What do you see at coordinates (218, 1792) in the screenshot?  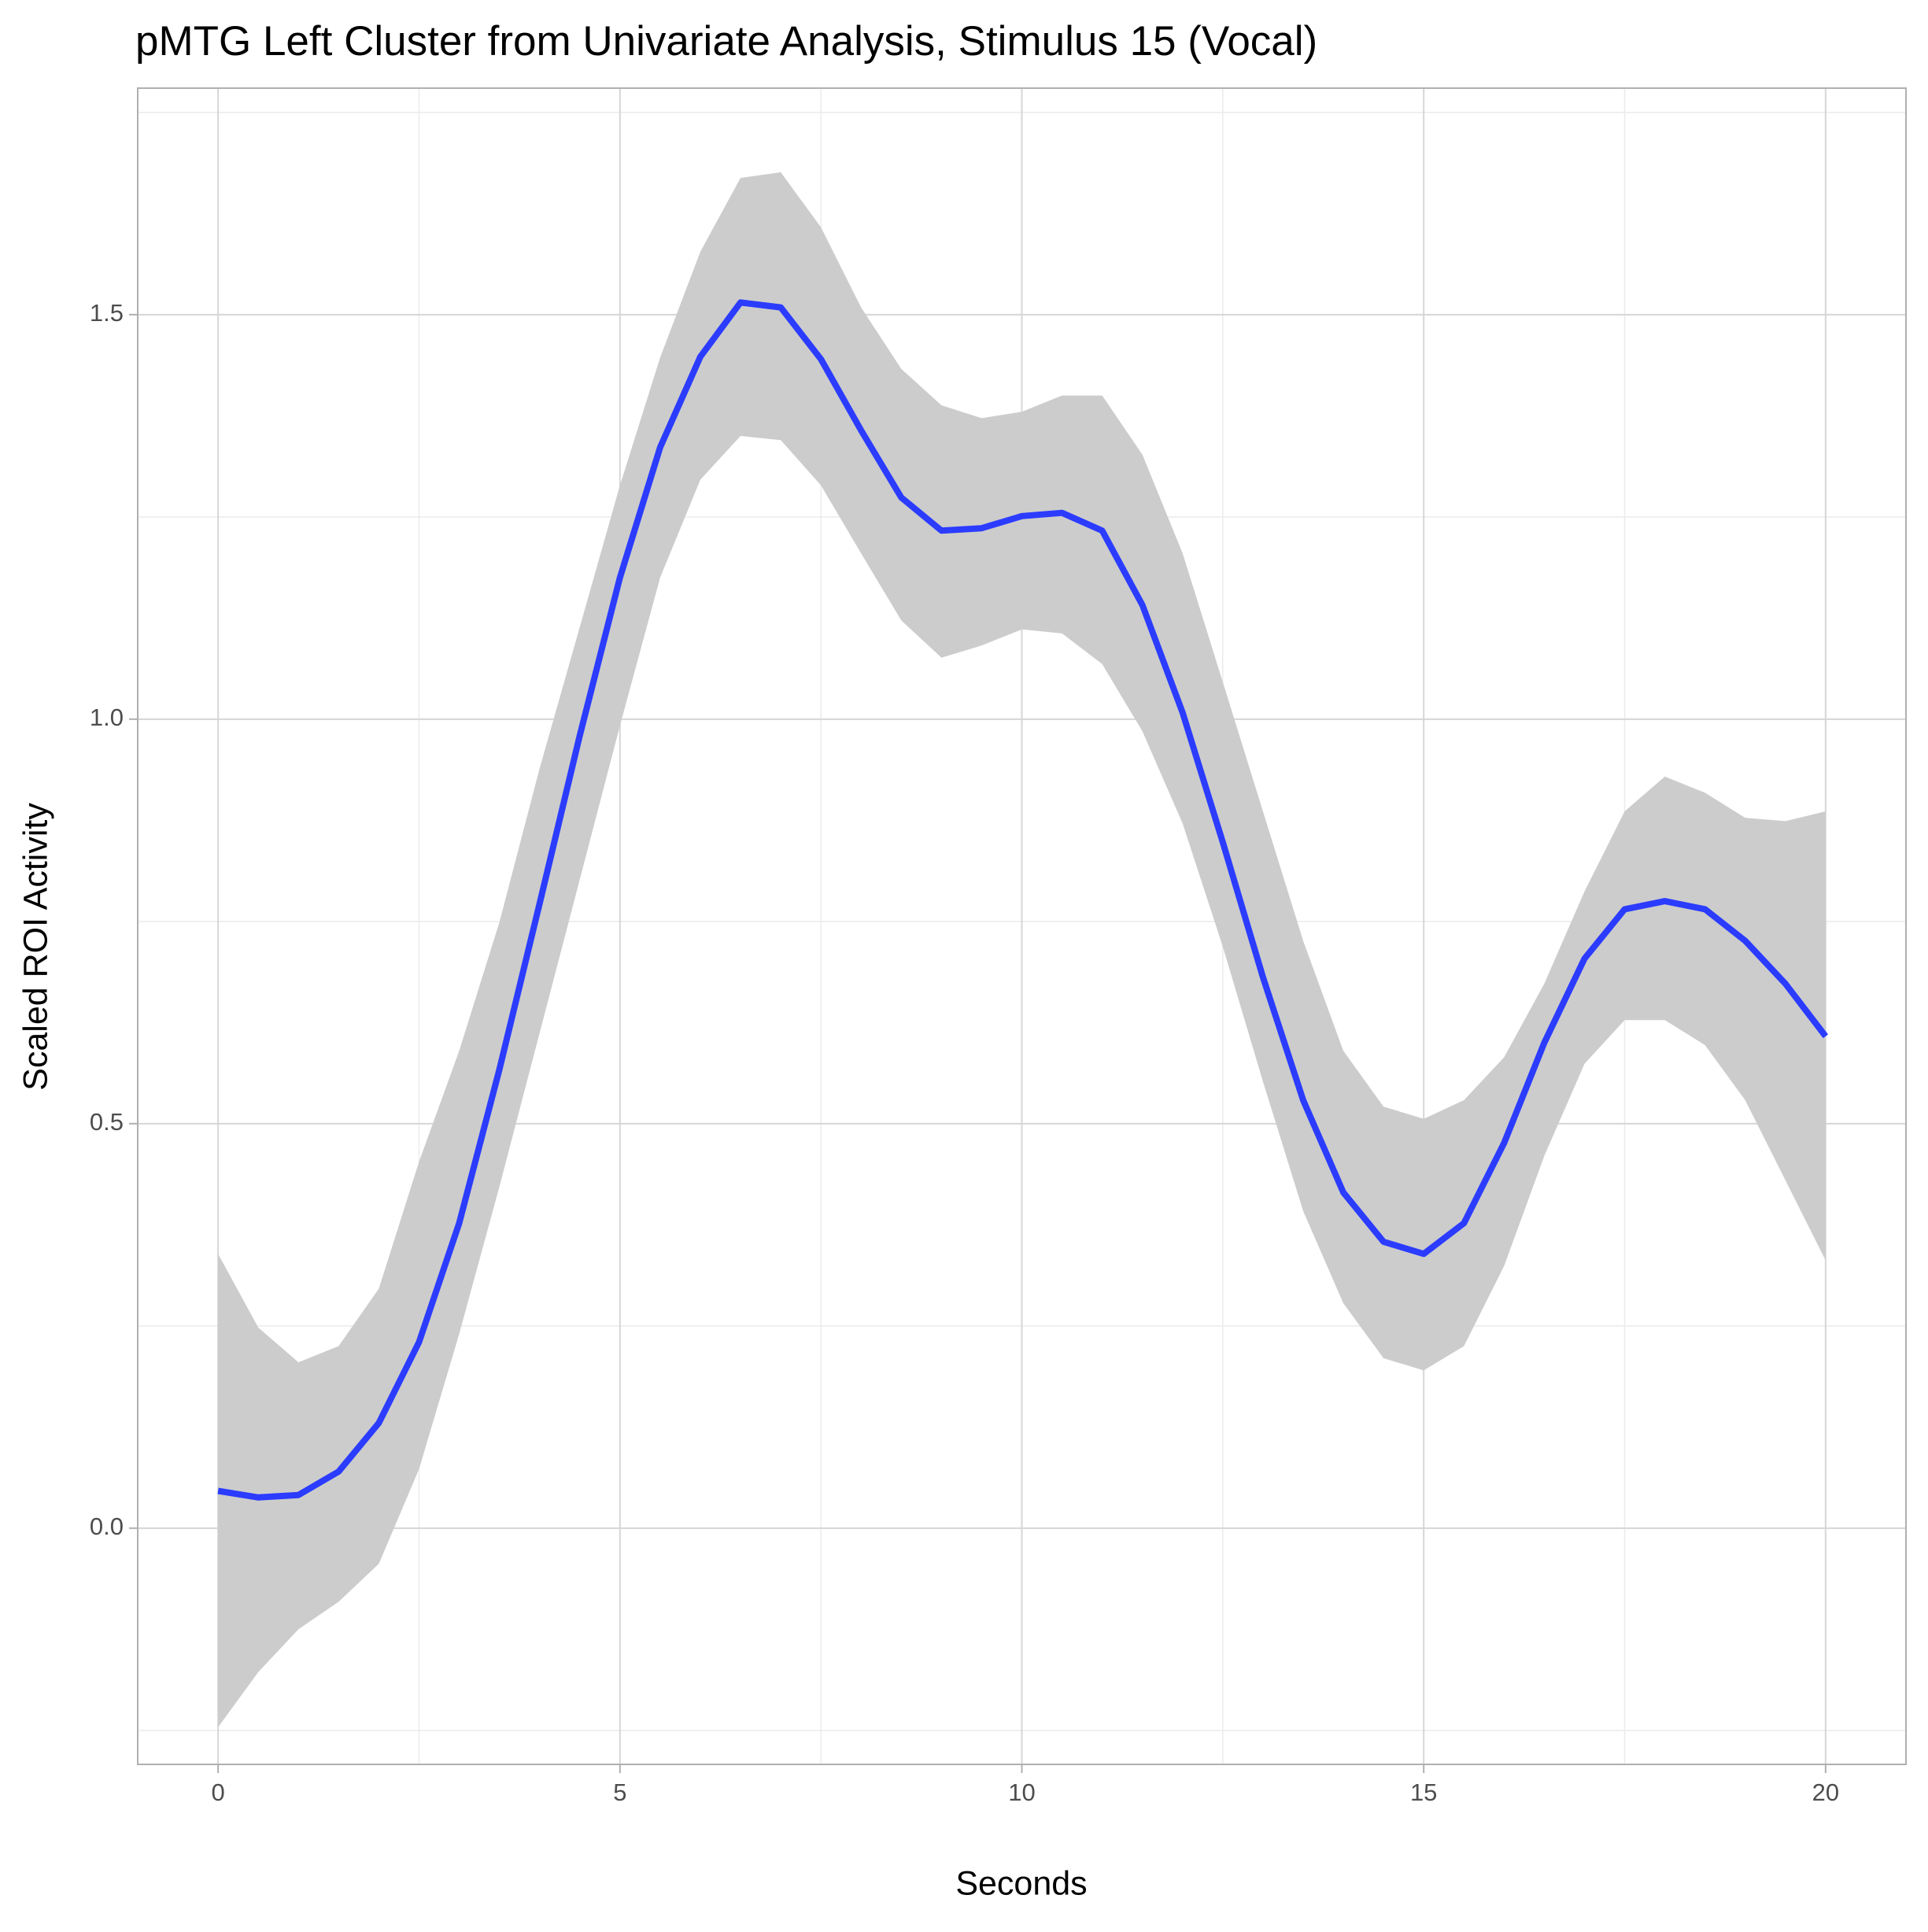 I see `x-tick-label: 0` at bounding box center [218, 1792].